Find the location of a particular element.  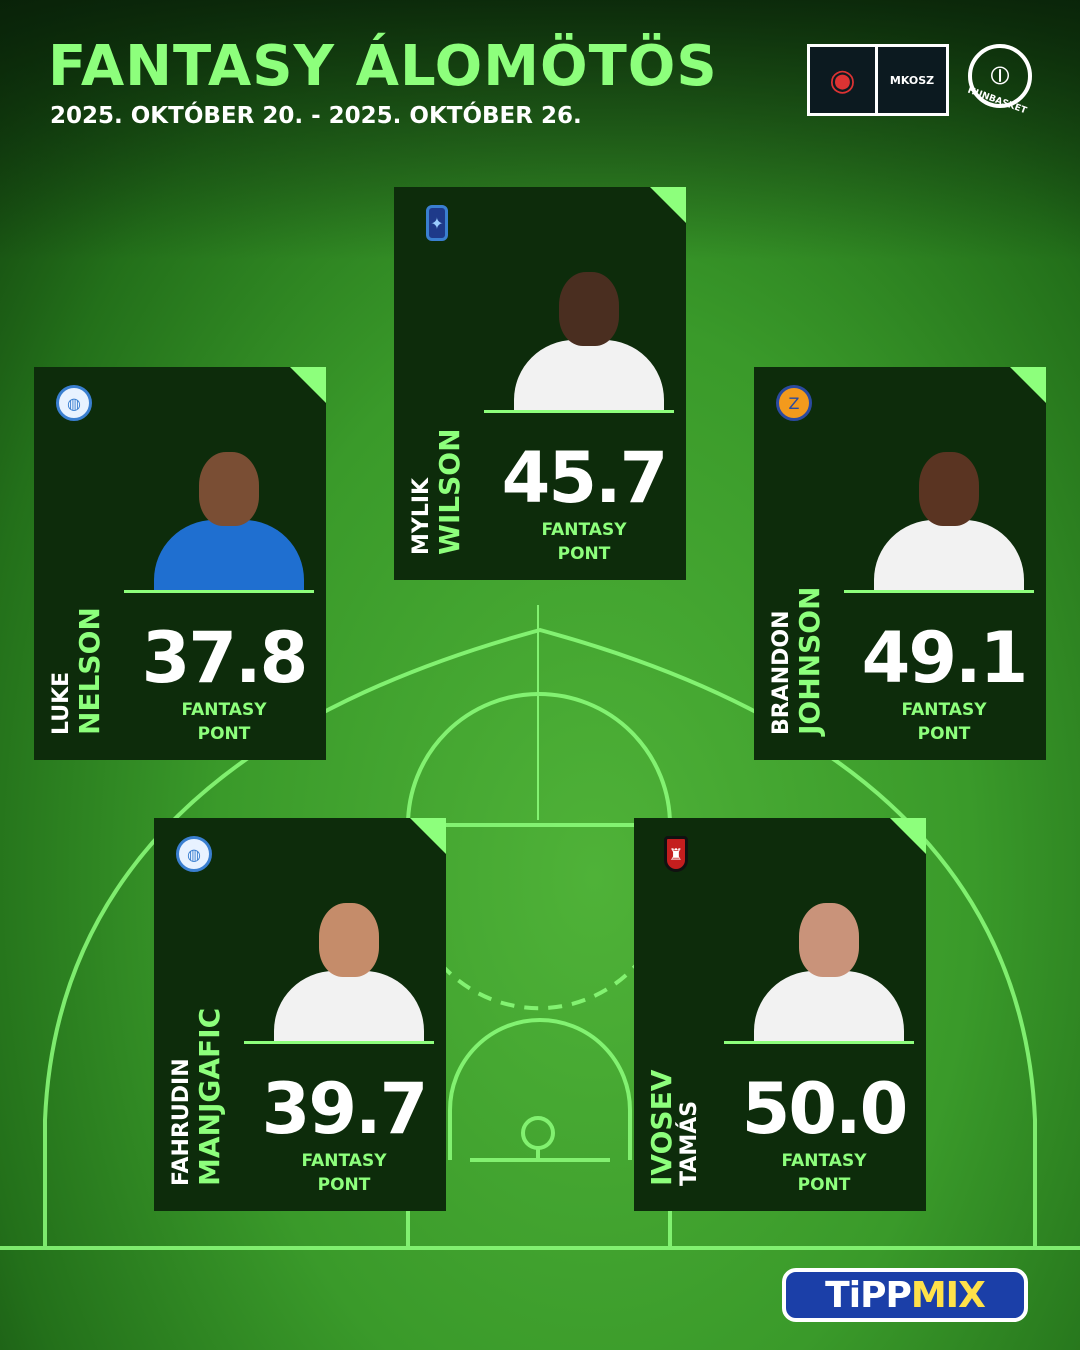

player-name: FAHRUDIN MANJGAFIC is located at coordinates (197, 1096).